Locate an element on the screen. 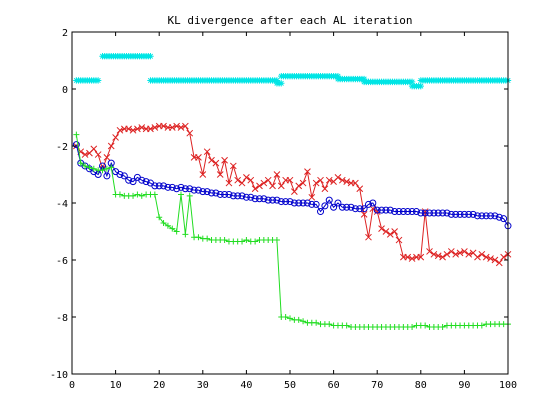  x-tick-label: 0 is located at coordinates (72, 385).